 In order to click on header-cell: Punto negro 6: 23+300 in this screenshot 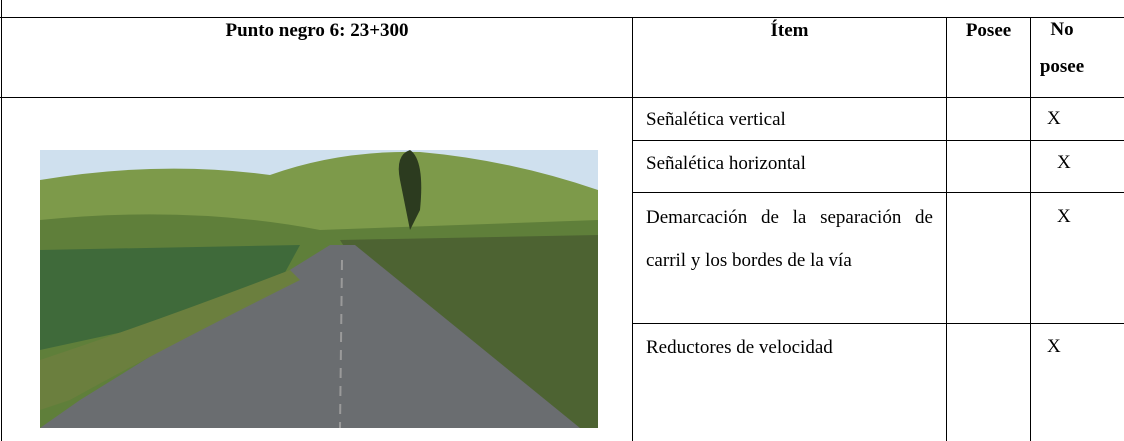, I will do `click(317, 30)`.